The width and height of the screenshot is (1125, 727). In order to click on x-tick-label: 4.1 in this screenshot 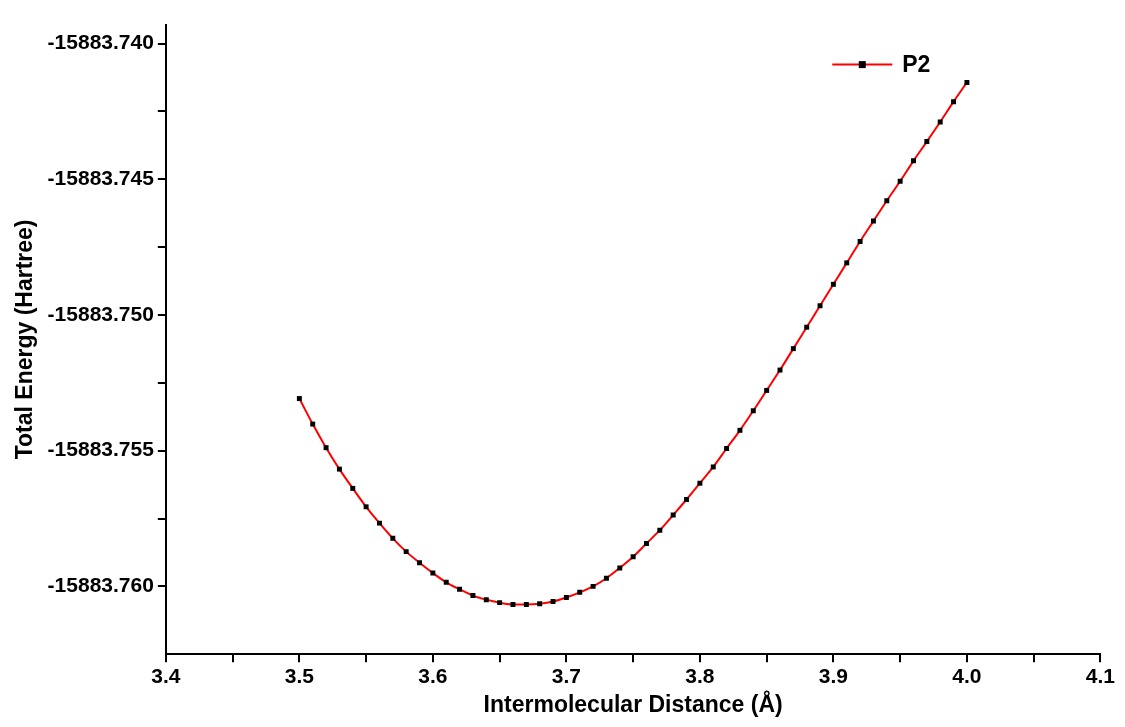, I will do `click(1100, 675)`.